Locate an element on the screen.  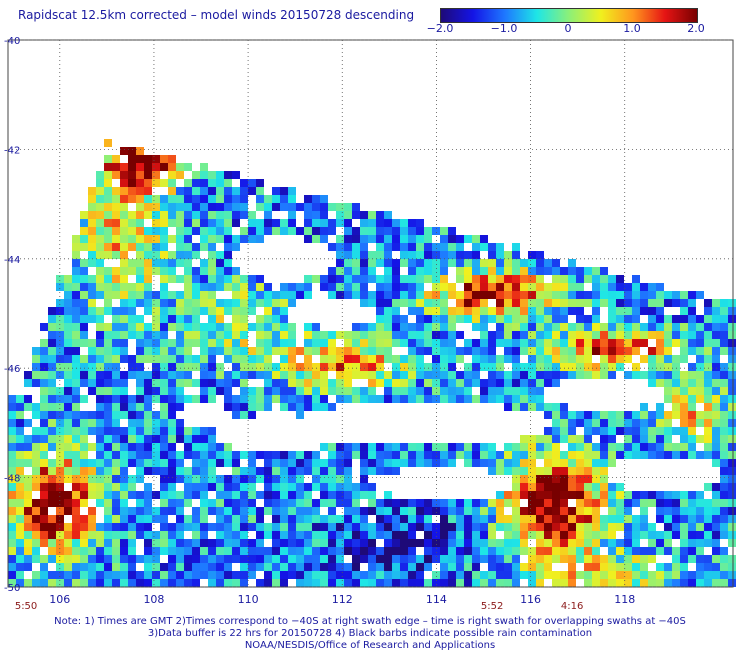
lat-tick-label: -50 is located at coordinates (12, 588).